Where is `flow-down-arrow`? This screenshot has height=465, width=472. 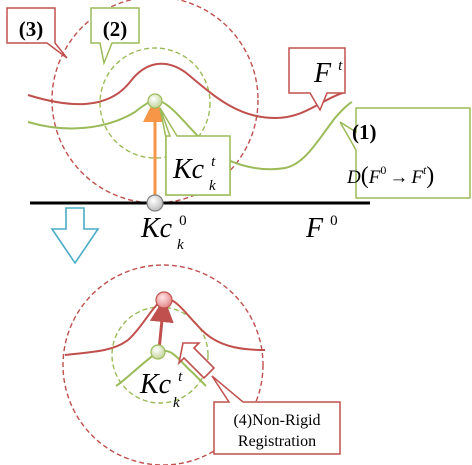
flow-down-arrow is located at coordinates (75, 236).